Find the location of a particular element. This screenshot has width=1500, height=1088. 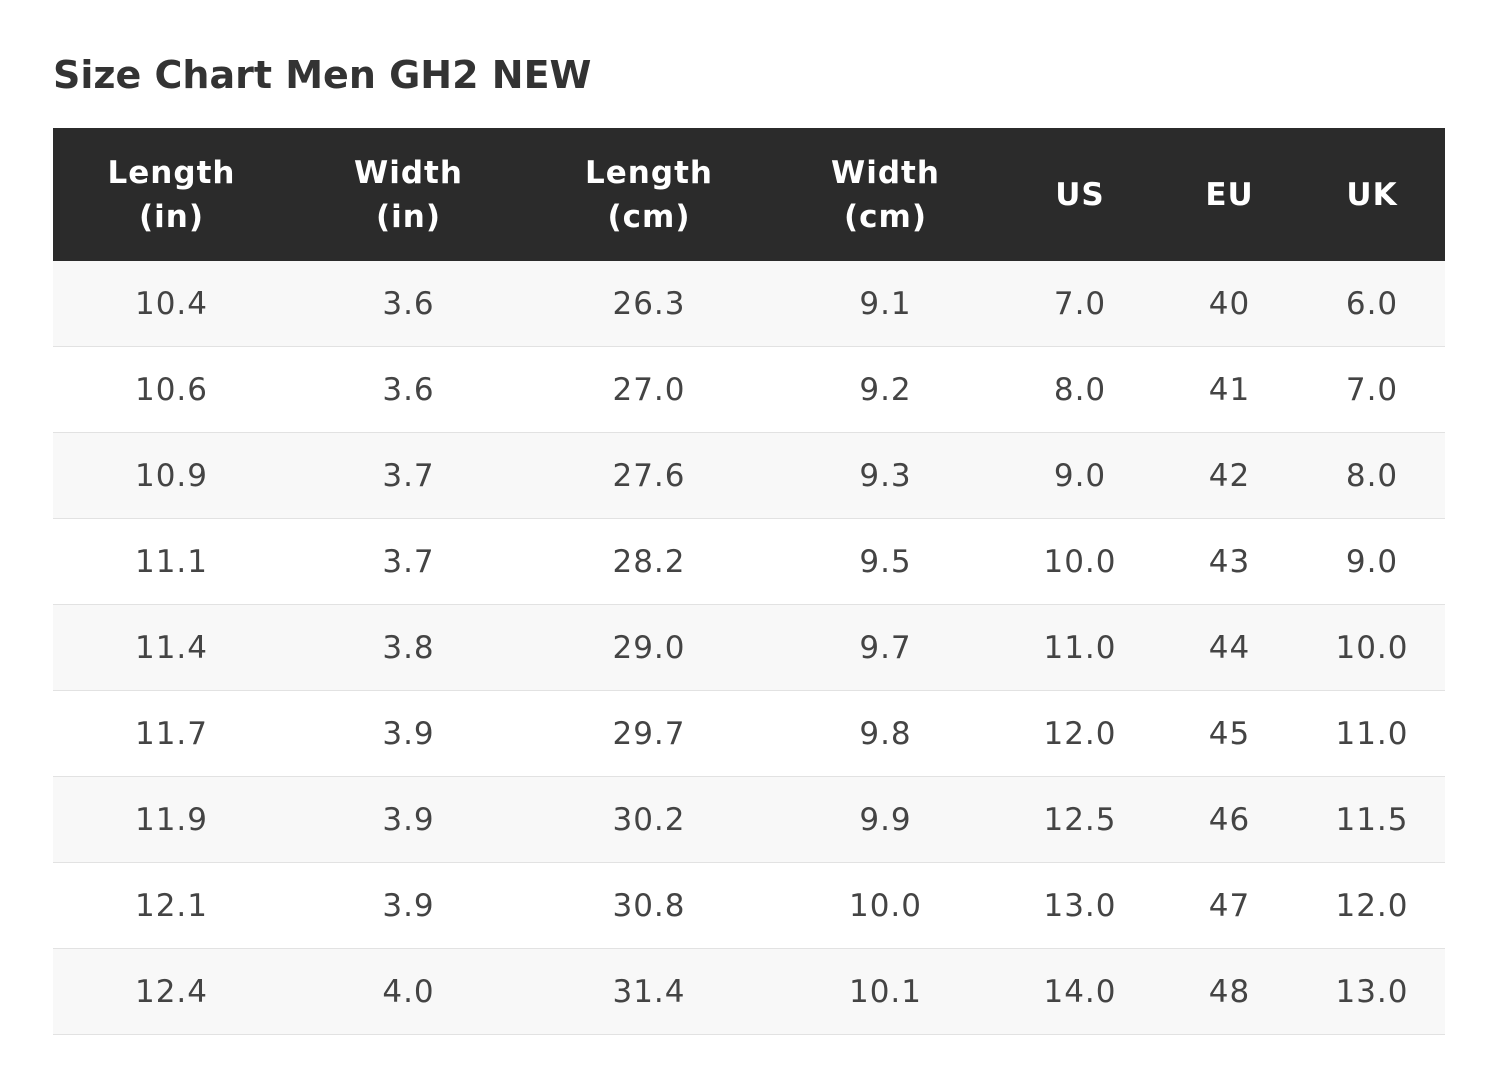

table-cell: 9.2 is located at coordinates (885, 389).